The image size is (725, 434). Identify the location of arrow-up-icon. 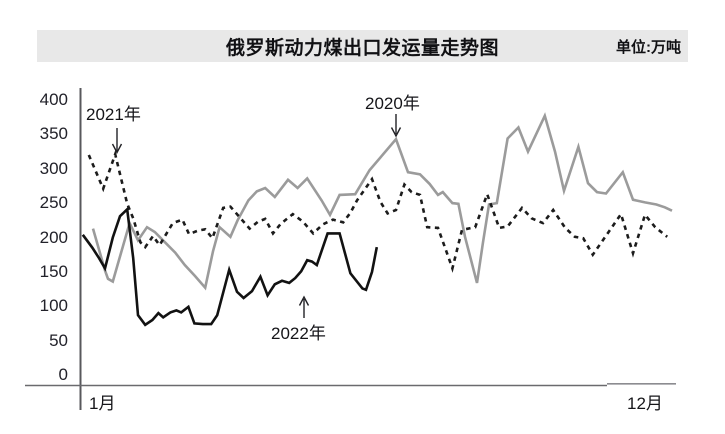
(304, 306).